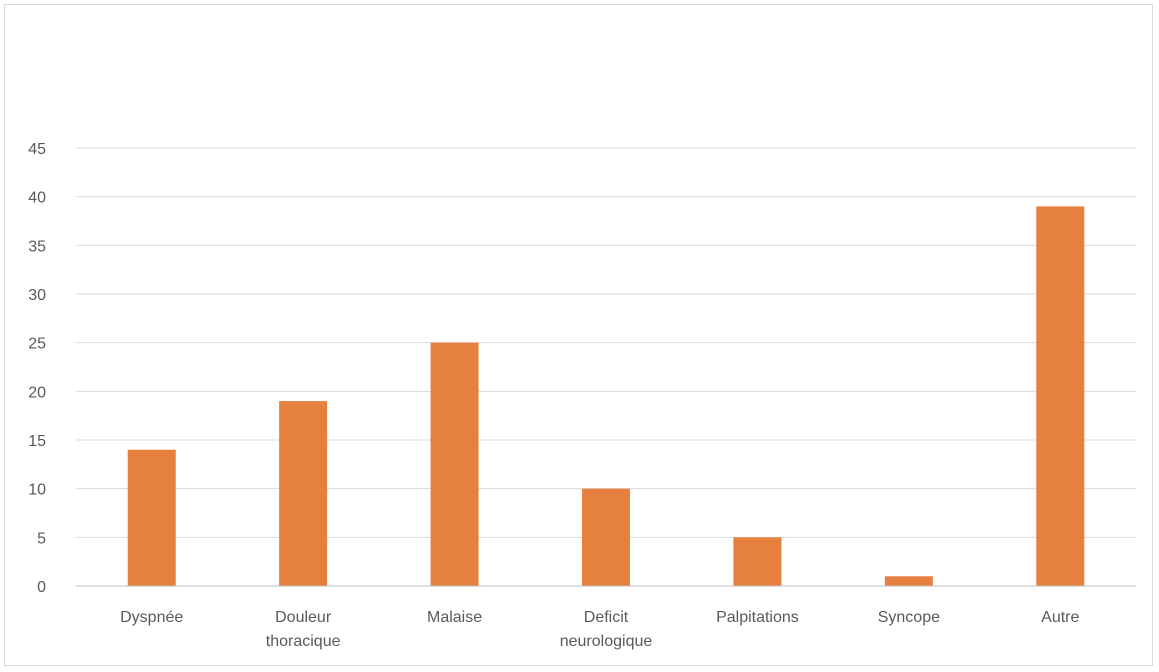  What do you see at coordinates (37, 295) in the screenshot?
I see `y-tick-label-30: 30` at bounding box center [37, 295].